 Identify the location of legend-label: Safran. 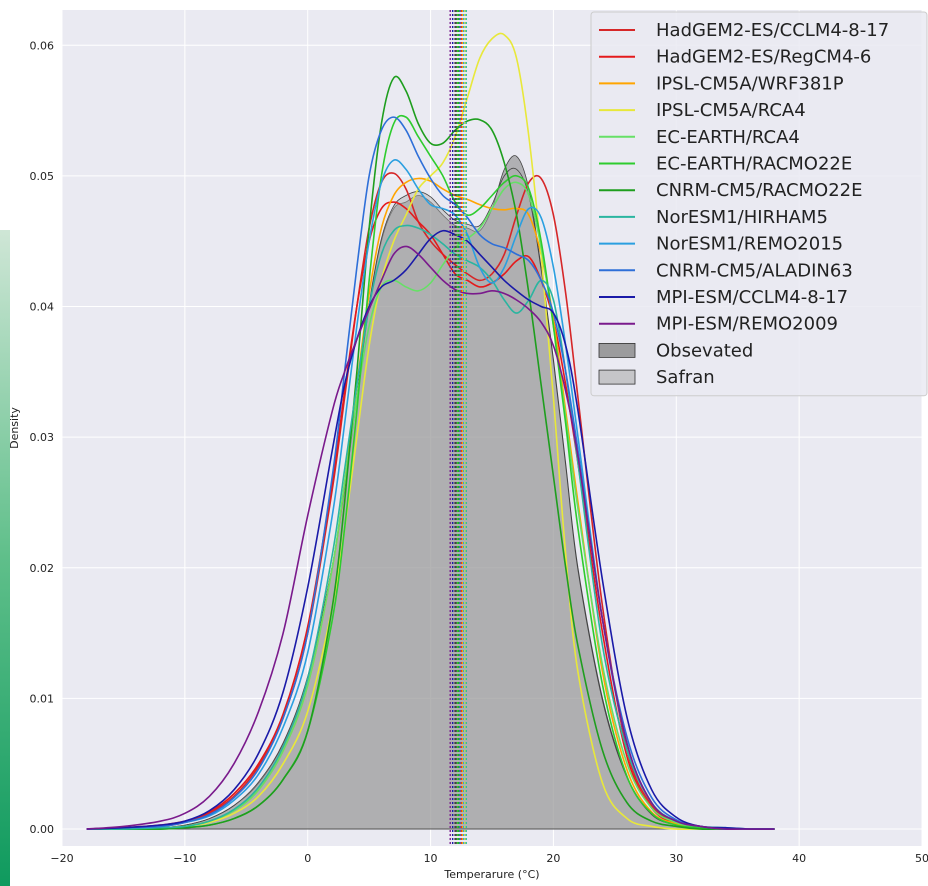
(685, 377).